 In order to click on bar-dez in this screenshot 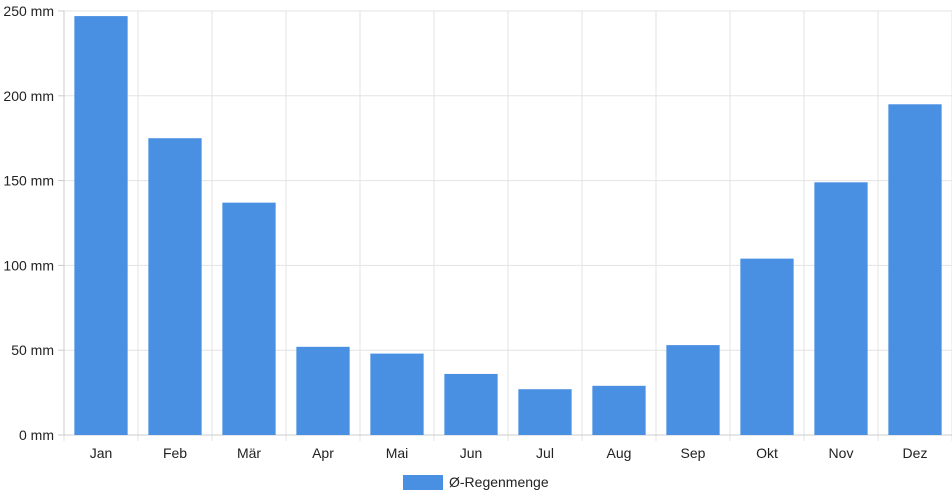, I will do `click(915, 269)`.